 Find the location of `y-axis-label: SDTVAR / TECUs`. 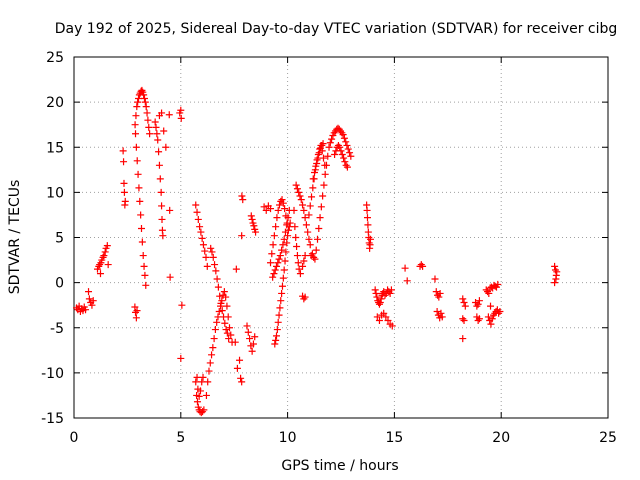

y-axis-label: SDTVAR / TECUs is located at coordinates (15, 237).